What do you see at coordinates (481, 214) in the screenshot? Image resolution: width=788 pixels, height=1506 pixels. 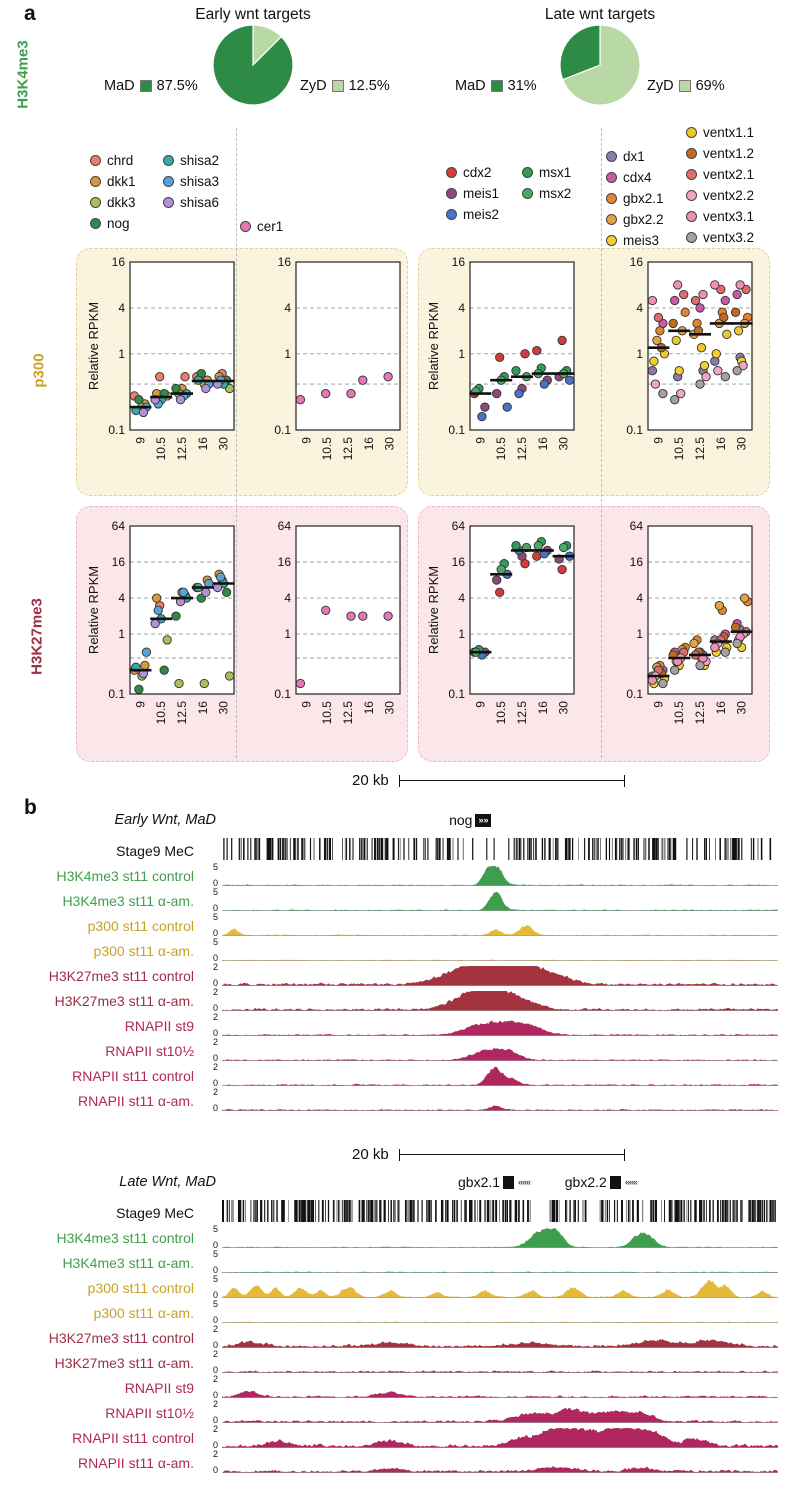 I see `legend-label: meis2` at bounding box center [481, 214].